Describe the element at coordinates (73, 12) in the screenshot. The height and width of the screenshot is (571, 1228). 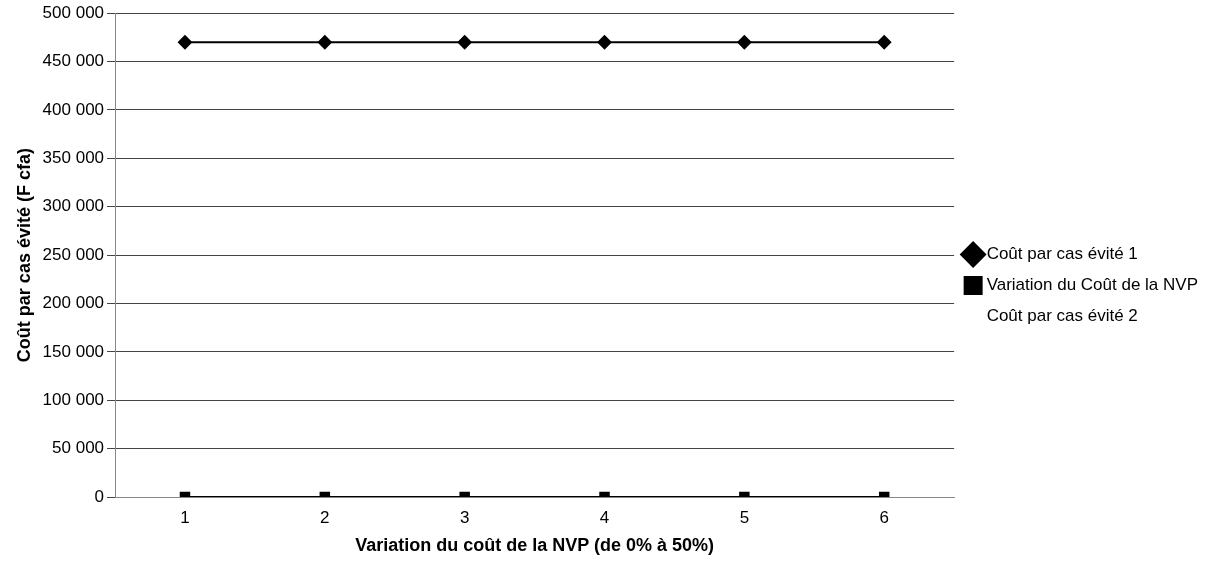
I see `y-tick-label: 500 000` at that location.